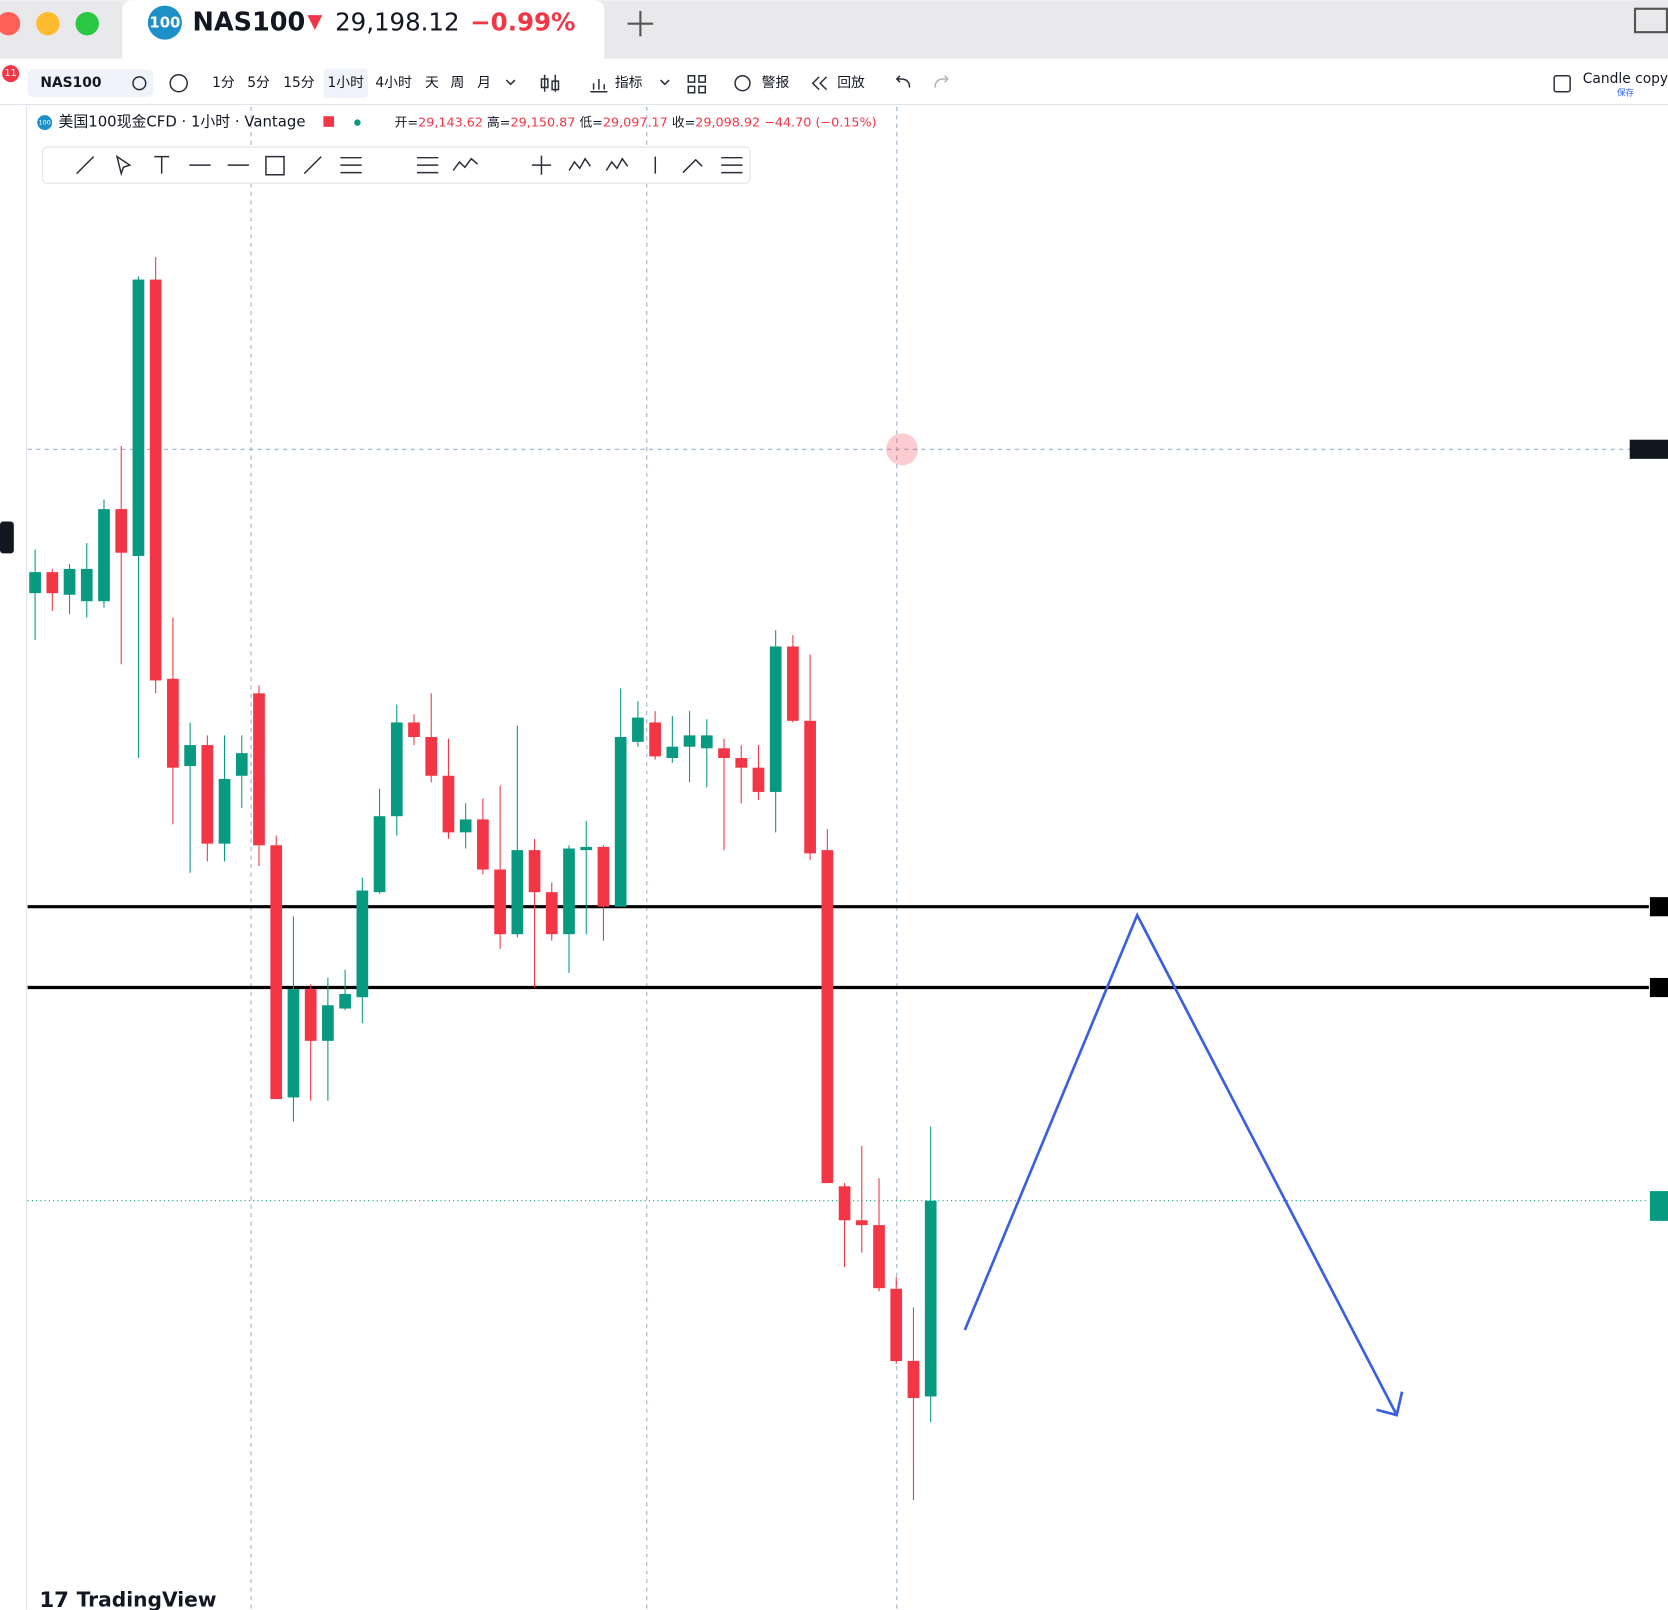 This screenshot has width=1668, height=1610. Describe the element at coordinates (432, 83) in the screenshot. I see `interval: 天` at that location.